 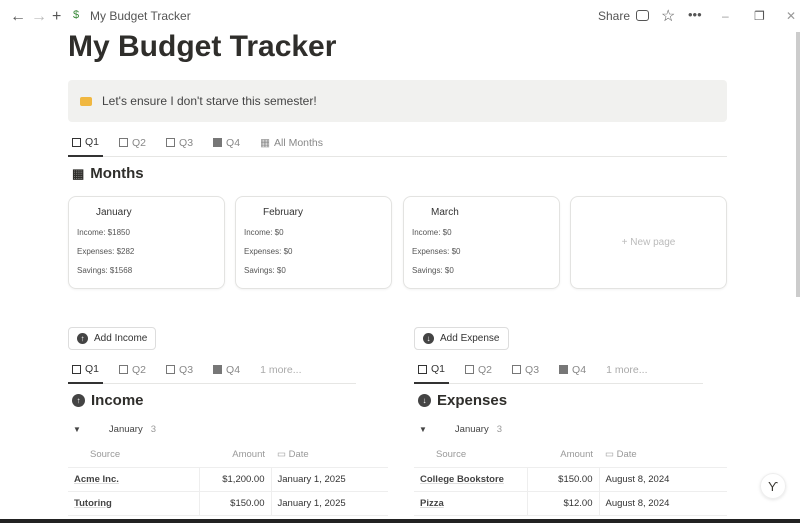 I want to click on income: Income: $1850, so click(x=103, y=232).